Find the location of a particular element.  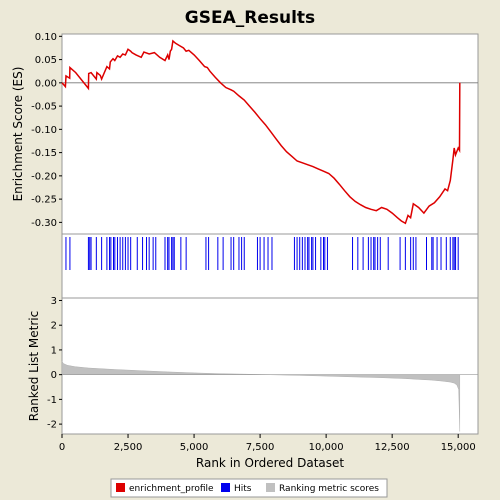

es-ytick-label: -0.20 is located at coordinates (44, 176).